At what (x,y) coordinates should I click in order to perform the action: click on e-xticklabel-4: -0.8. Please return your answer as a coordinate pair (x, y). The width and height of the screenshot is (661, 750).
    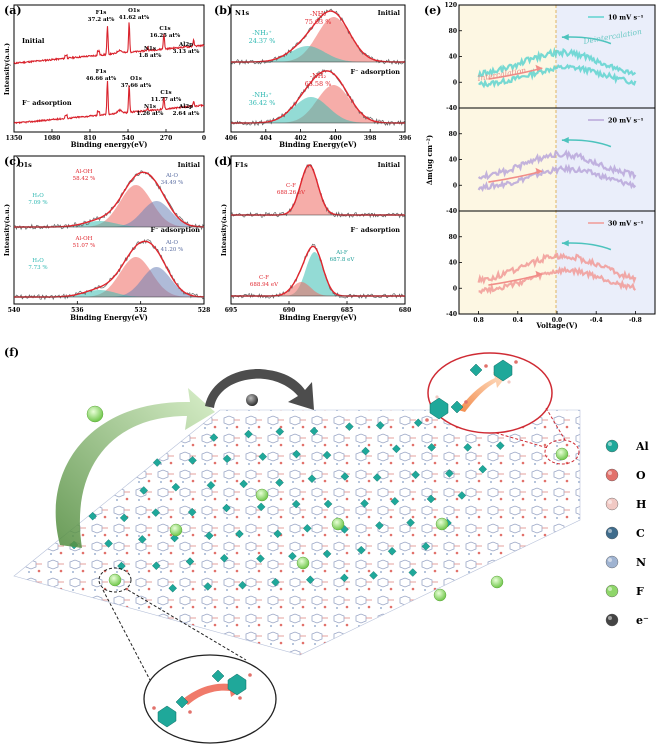
    Looking at the image, I should click on (635, 320).